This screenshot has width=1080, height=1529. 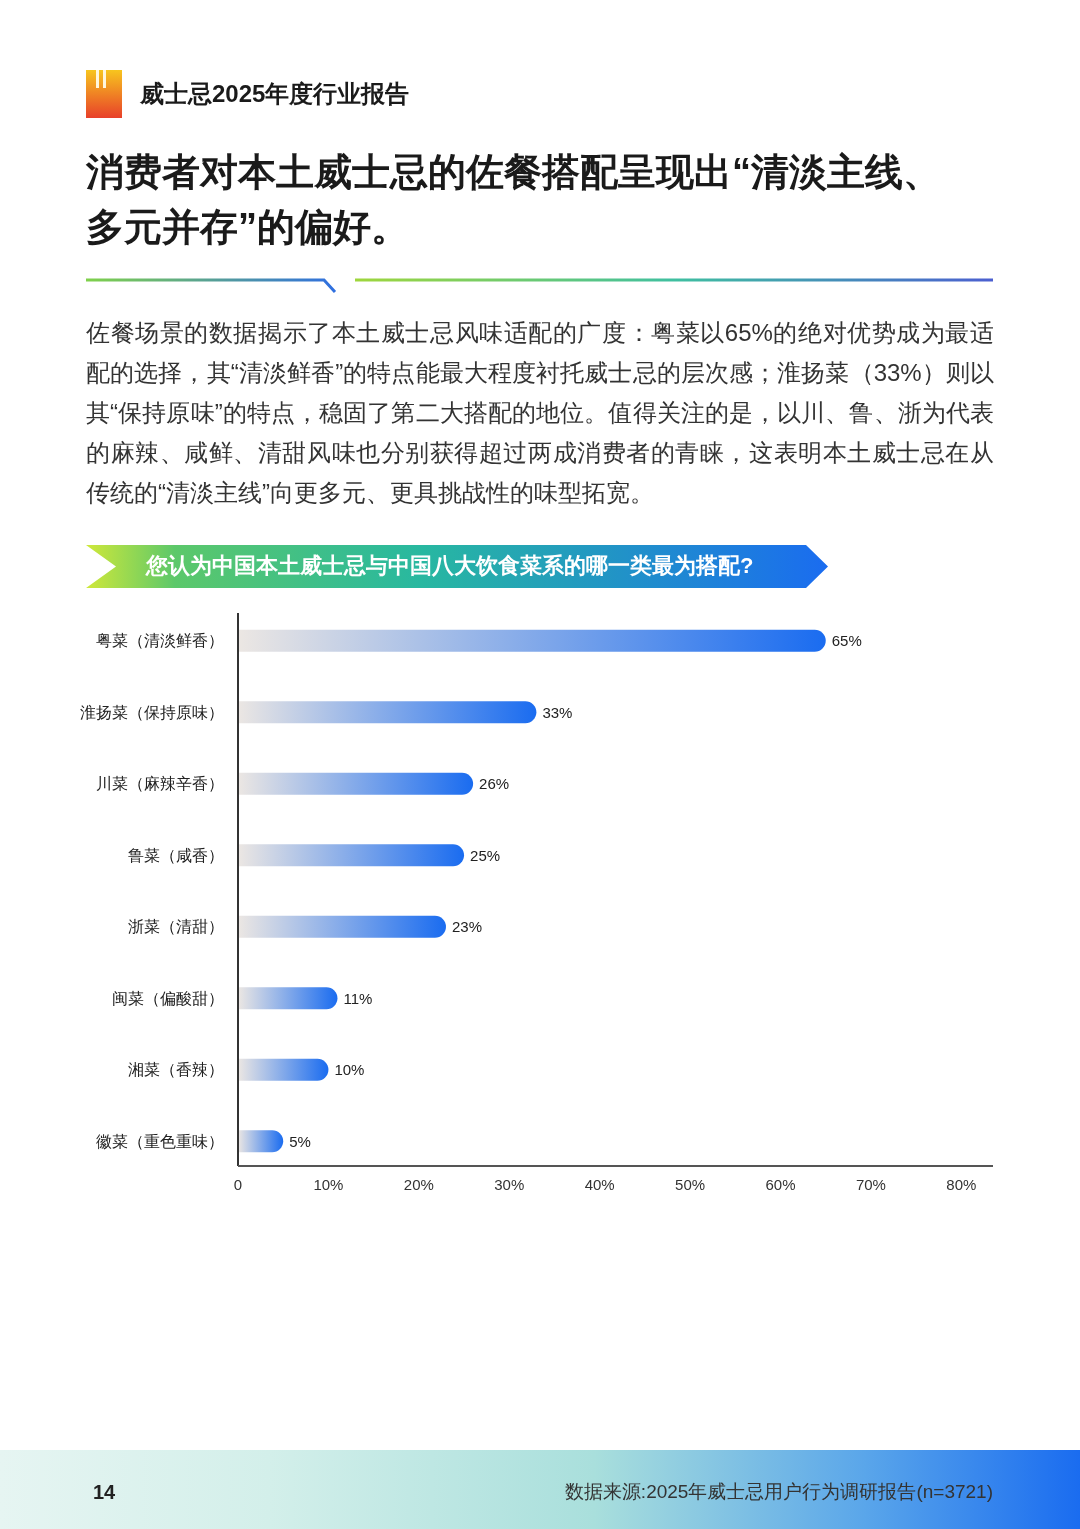 What do you see at coordinates (599, 1184) in the screenshot?
I see `x-tick-label: 40%` at bounding box center [599, 1184].